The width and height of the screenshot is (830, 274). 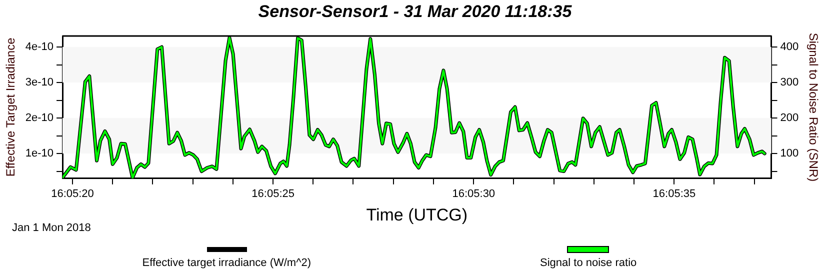 What do you see at coordinates (474, 194) in the screenshot?
I see `x-tick-label: 16:05:30` at bounding box center [474, 194].